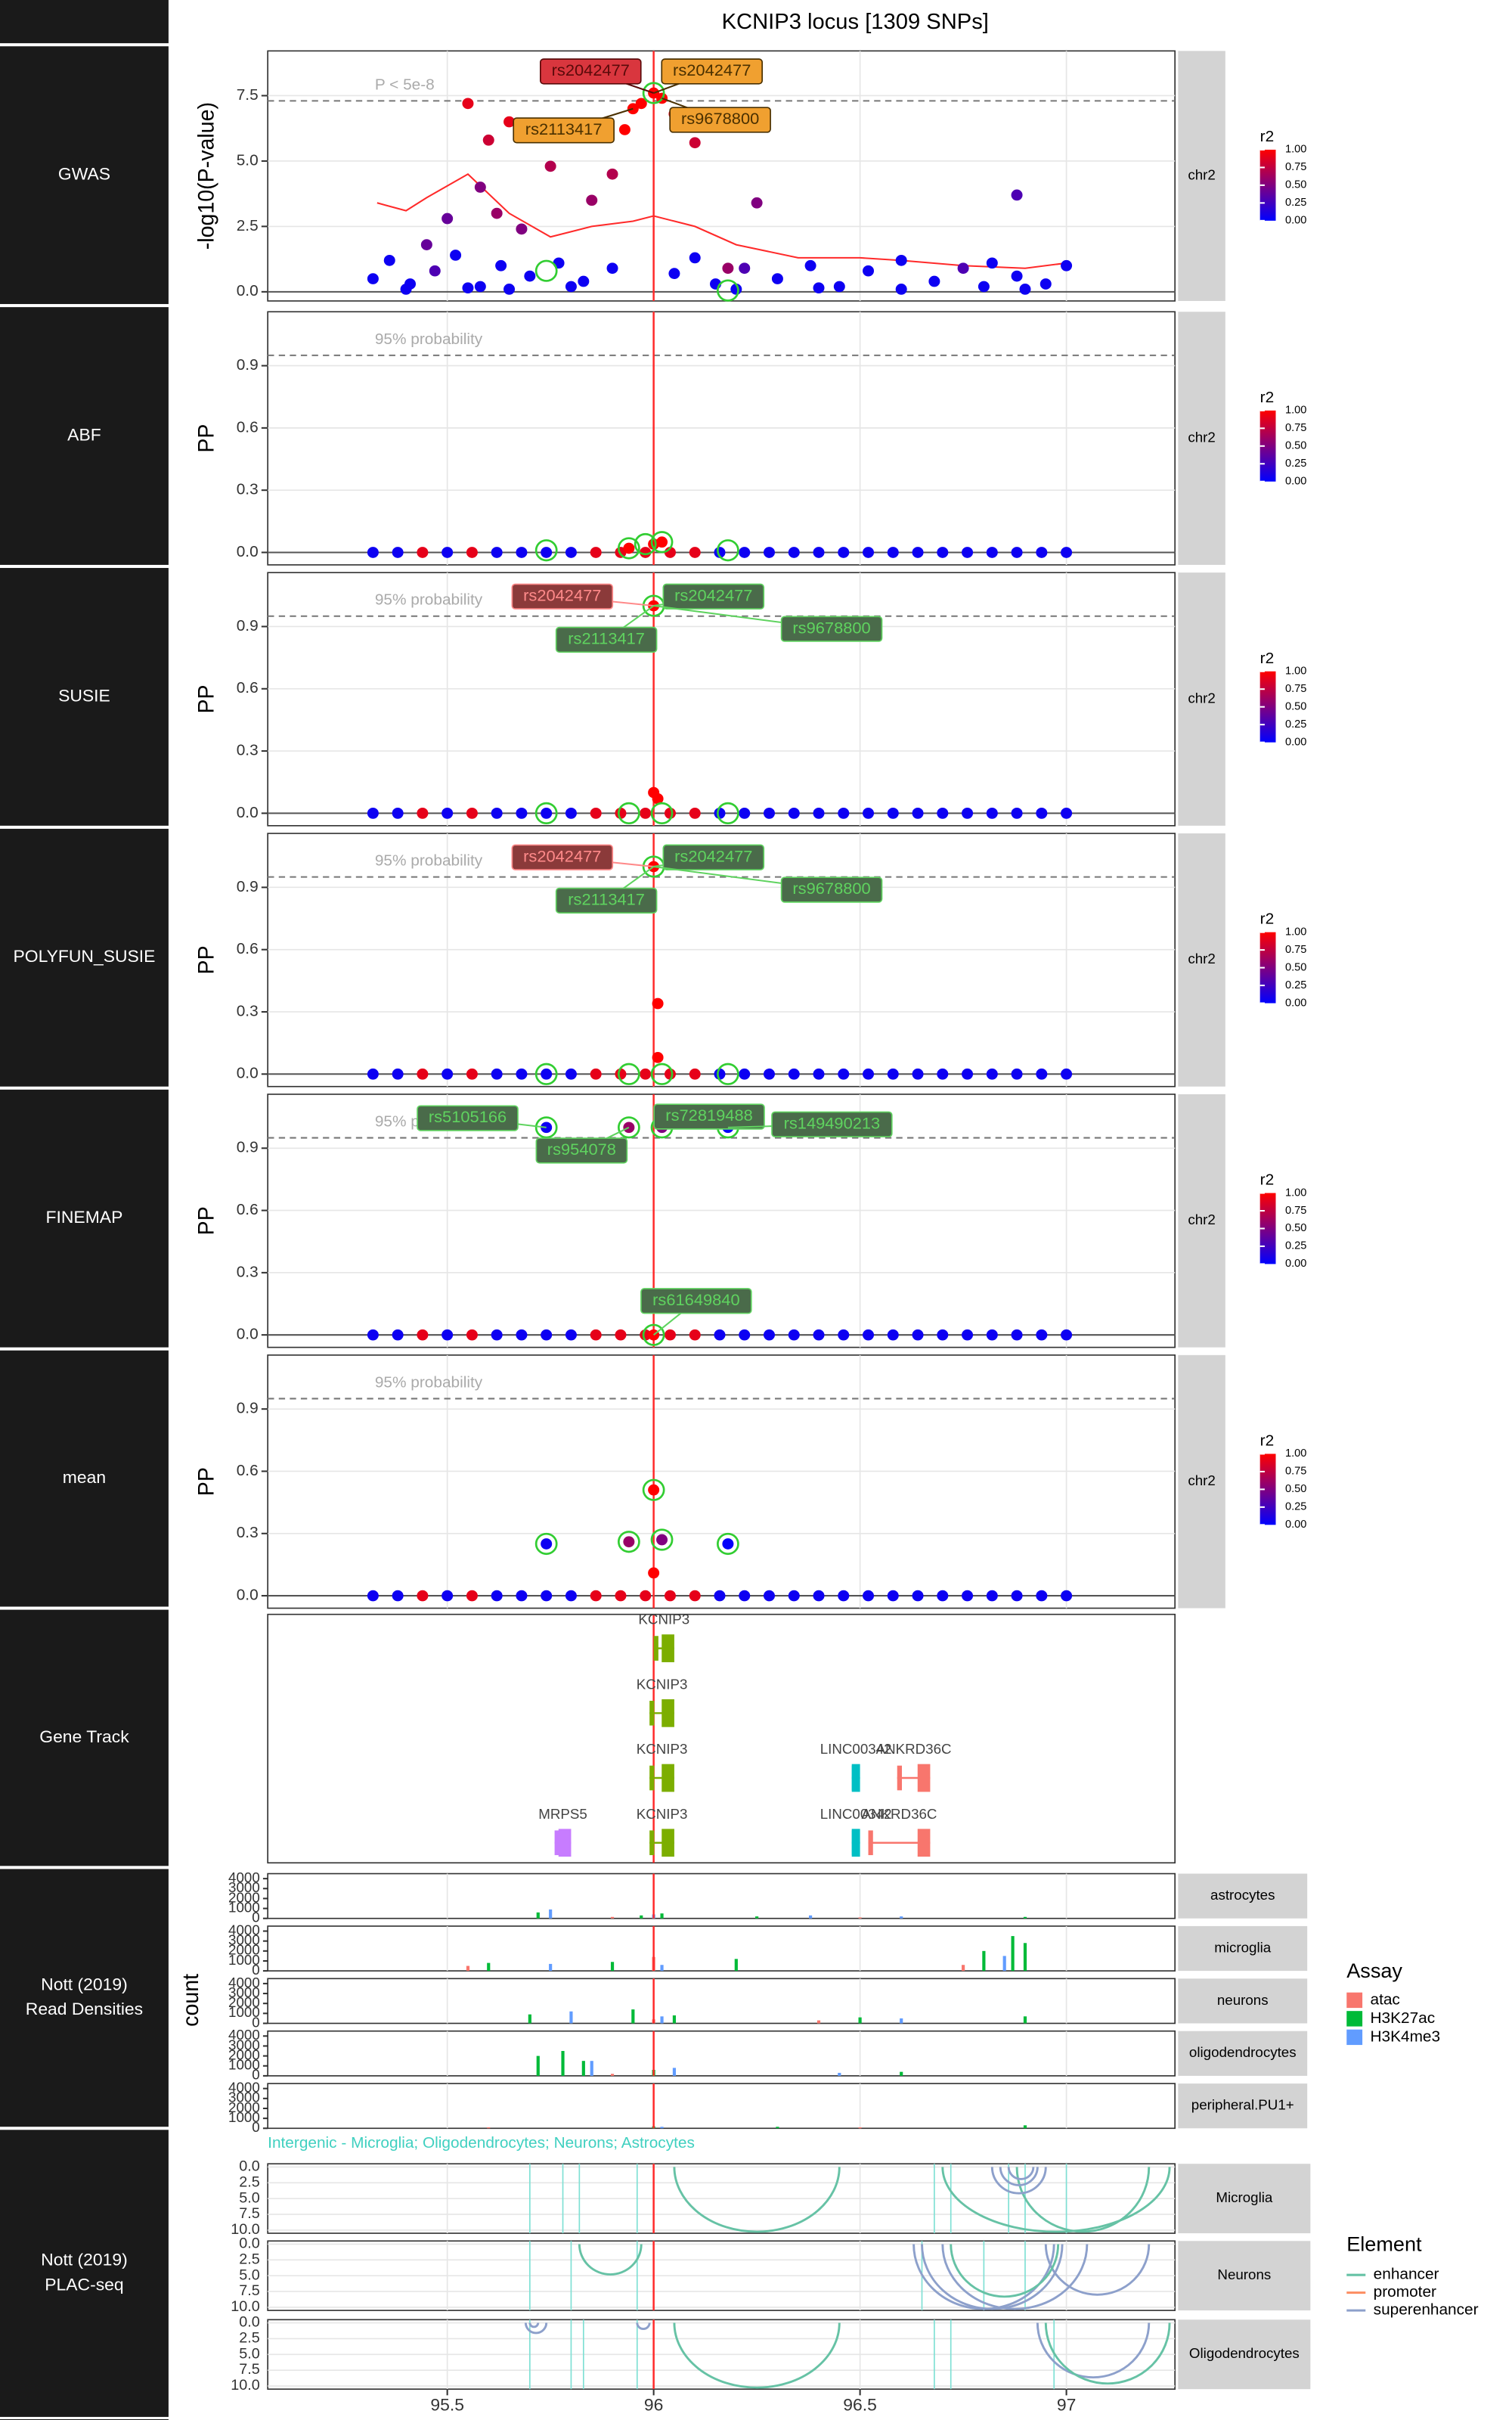 The height and width of the screenshot is (2420, 1512). I want to click on facet-label: peripheral.PU1+, so click(1242, 2105).